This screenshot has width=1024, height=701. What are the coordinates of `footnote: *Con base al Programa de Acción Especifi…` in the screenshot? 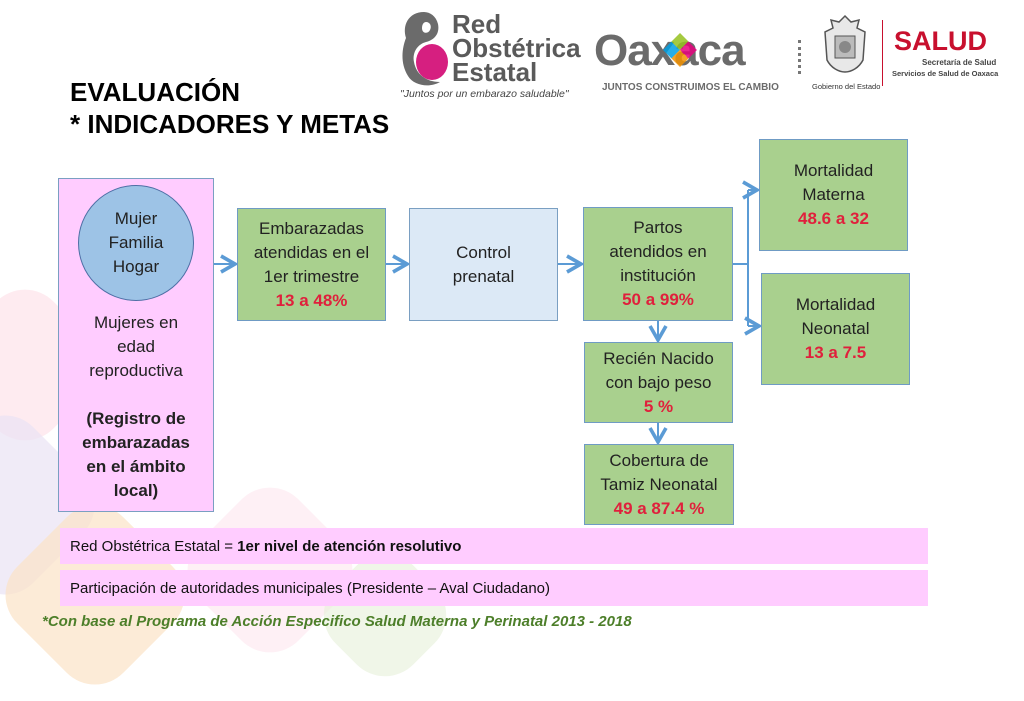 It's located at (337, 621).